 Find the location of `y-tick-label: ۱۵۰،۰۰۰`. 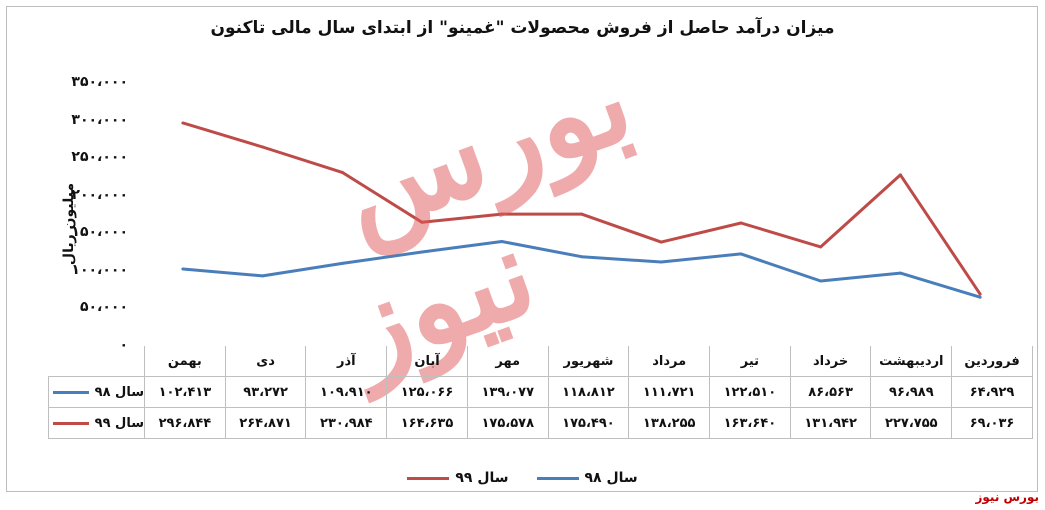

y-tick-label: ۱۵۰،۰۰۰ is located at coordinates (99, 232).